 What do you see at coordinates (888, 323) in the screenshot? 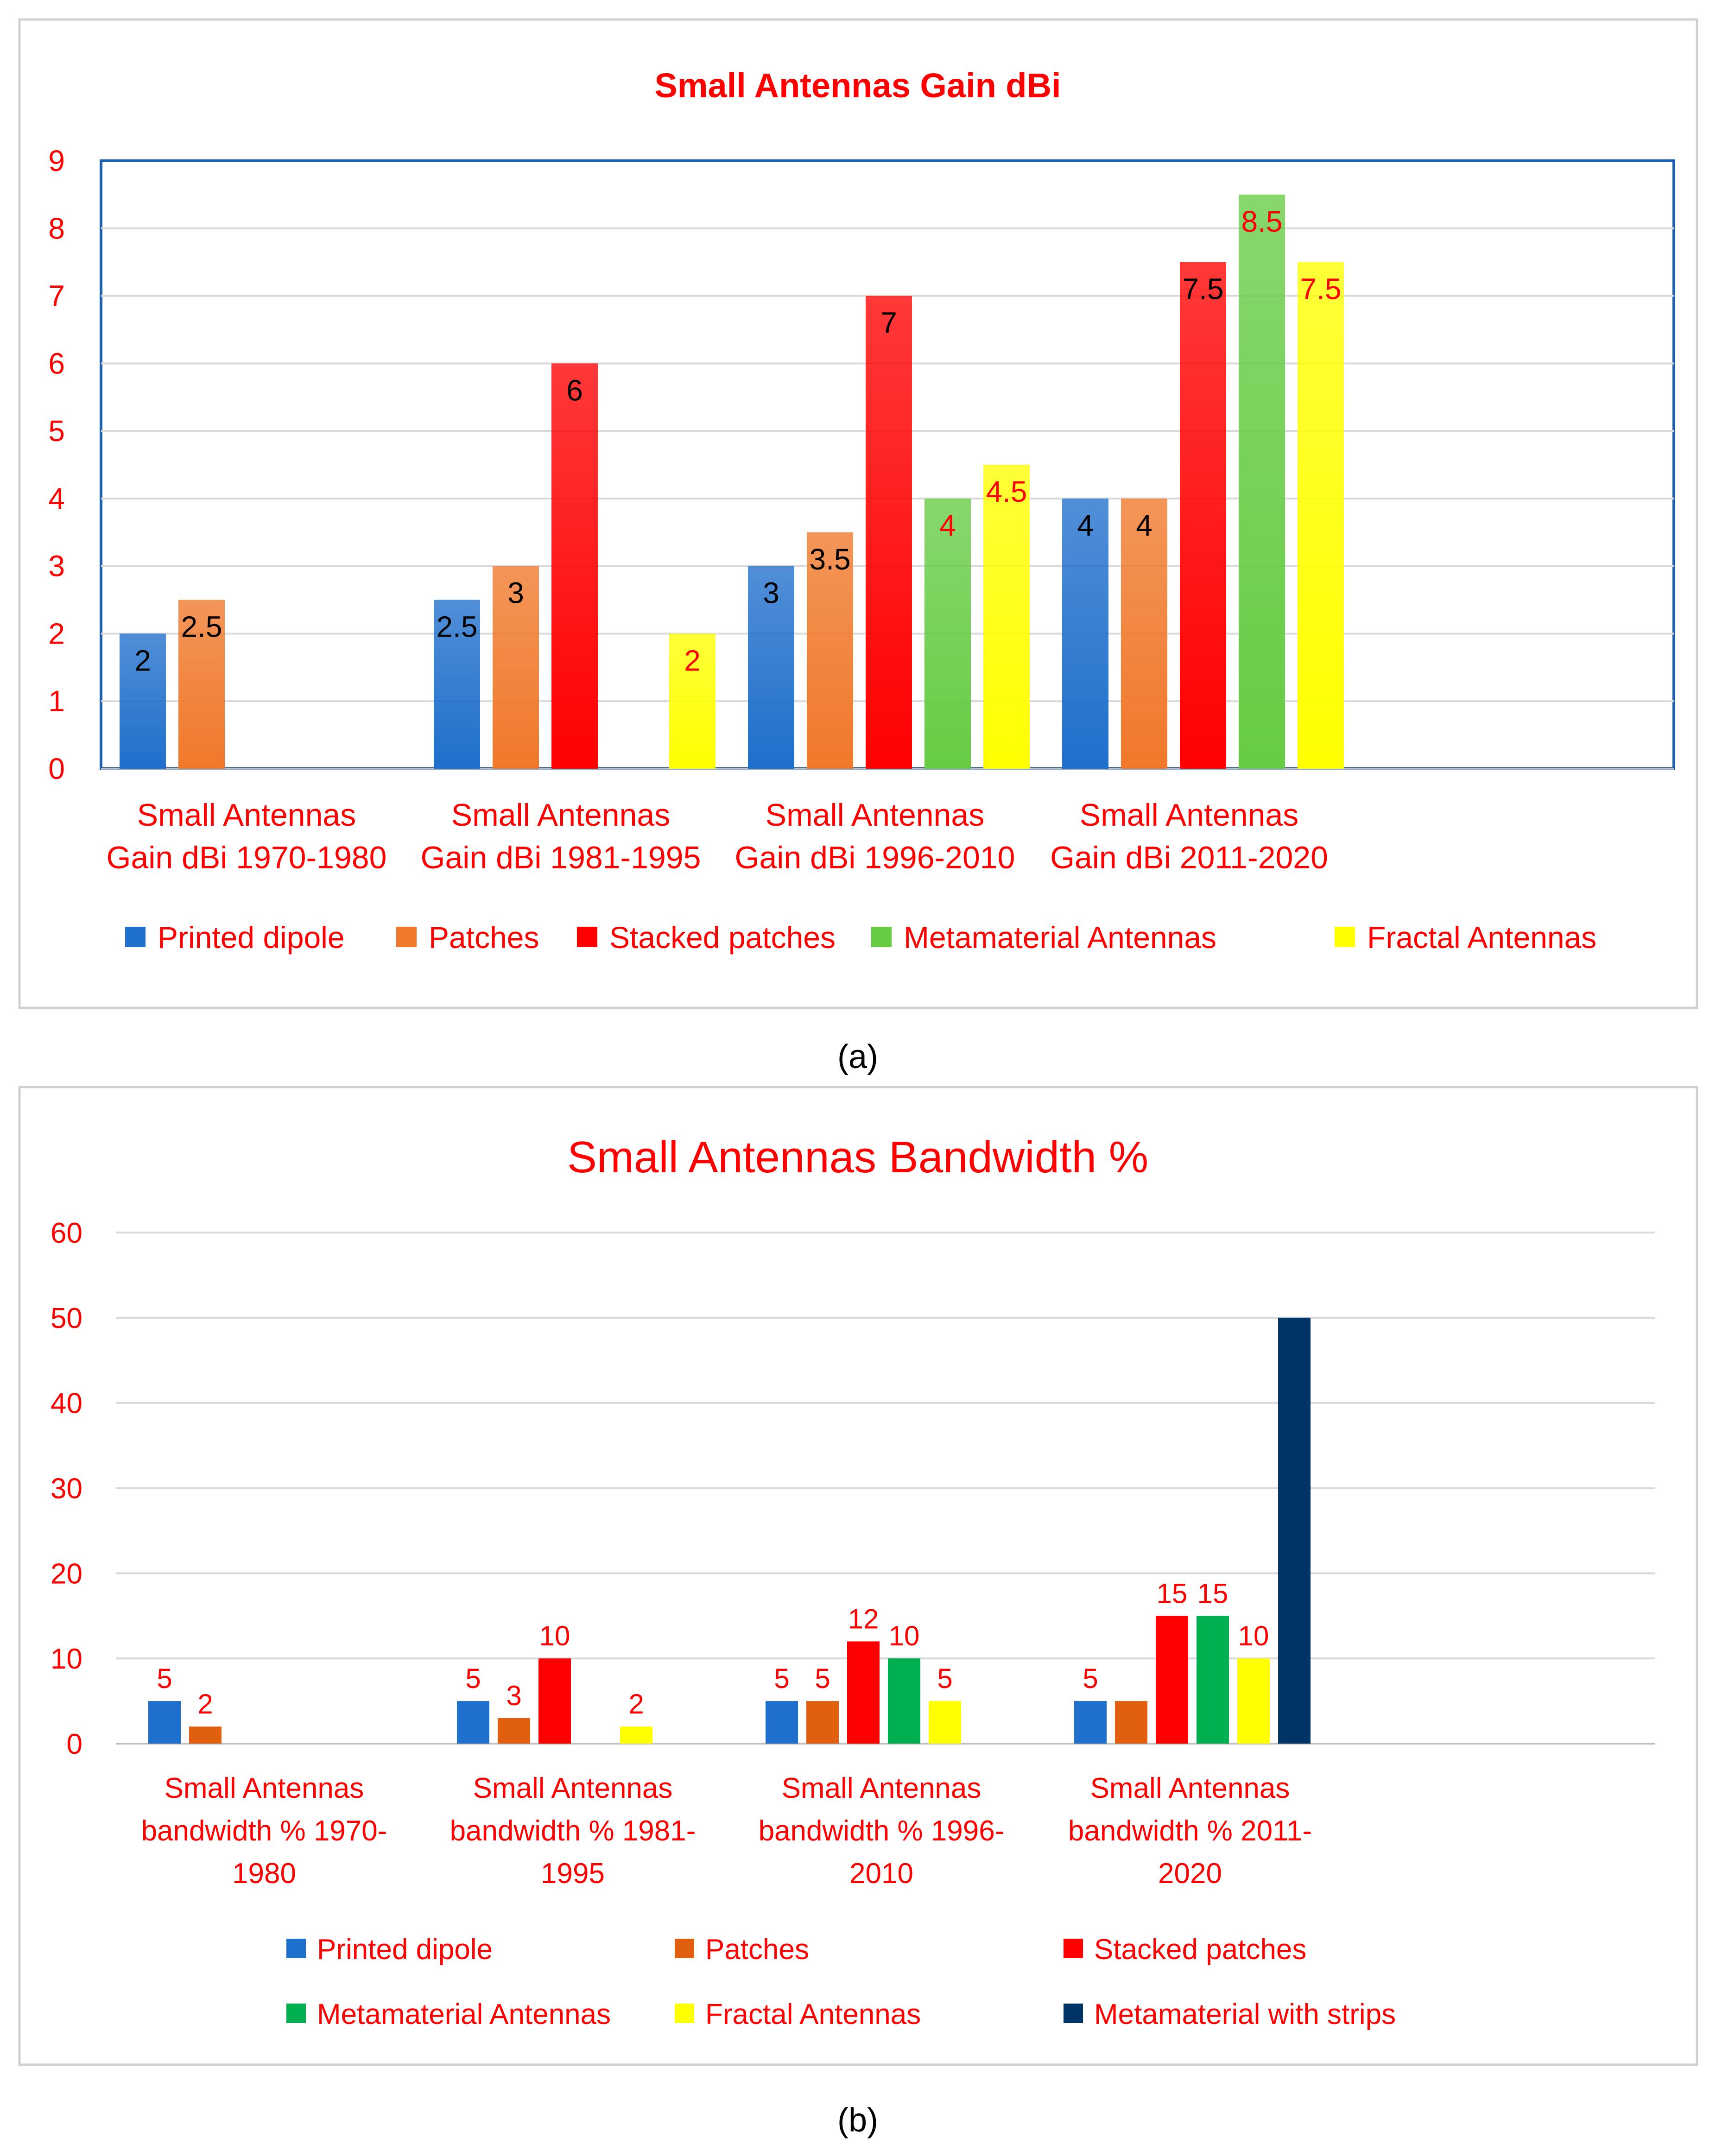
I see `bar-value-label: 7` at bounding box center [888, 323].